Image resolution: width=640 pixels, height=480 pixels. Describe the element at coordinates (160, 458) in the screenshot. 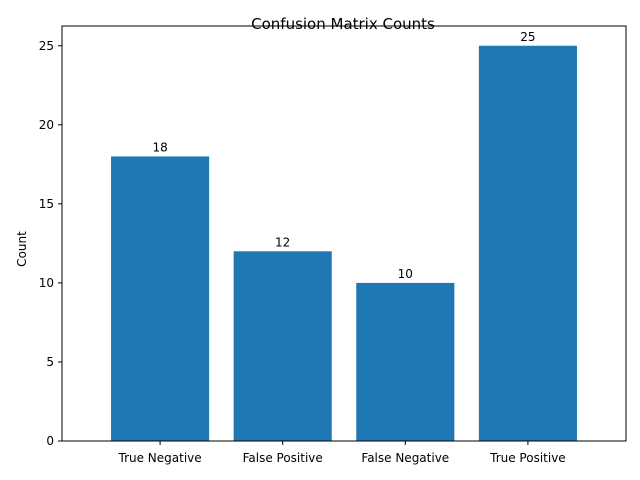

I see `x-tick-label: True Negative` at that location.